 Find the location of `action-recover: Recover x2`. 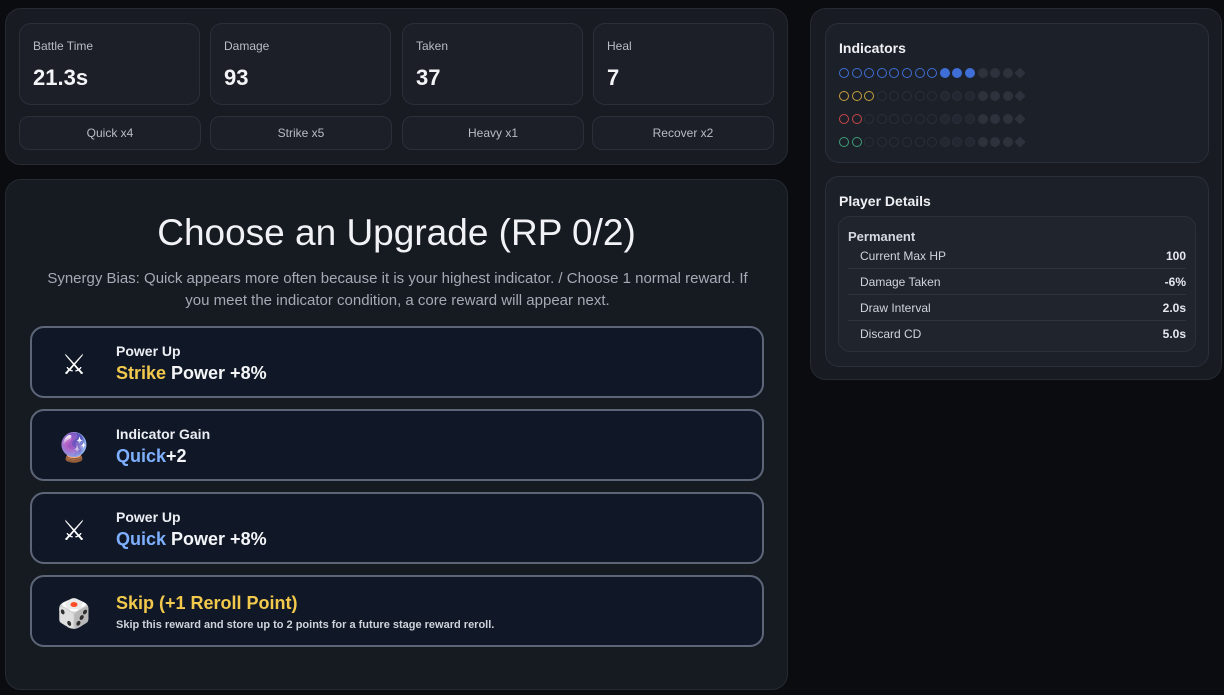

action-recover: Recover x2 is located at coordinates (683, 133).